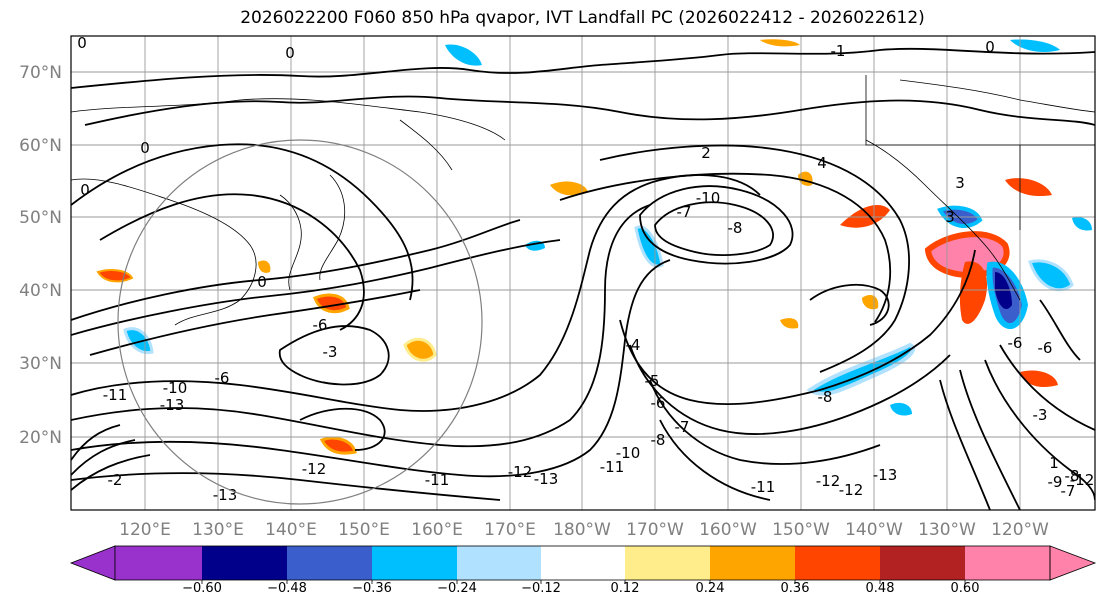 The height and width of the screenshot is (604, 1105). I want to click on contour-label: 4, so click(822, 163).